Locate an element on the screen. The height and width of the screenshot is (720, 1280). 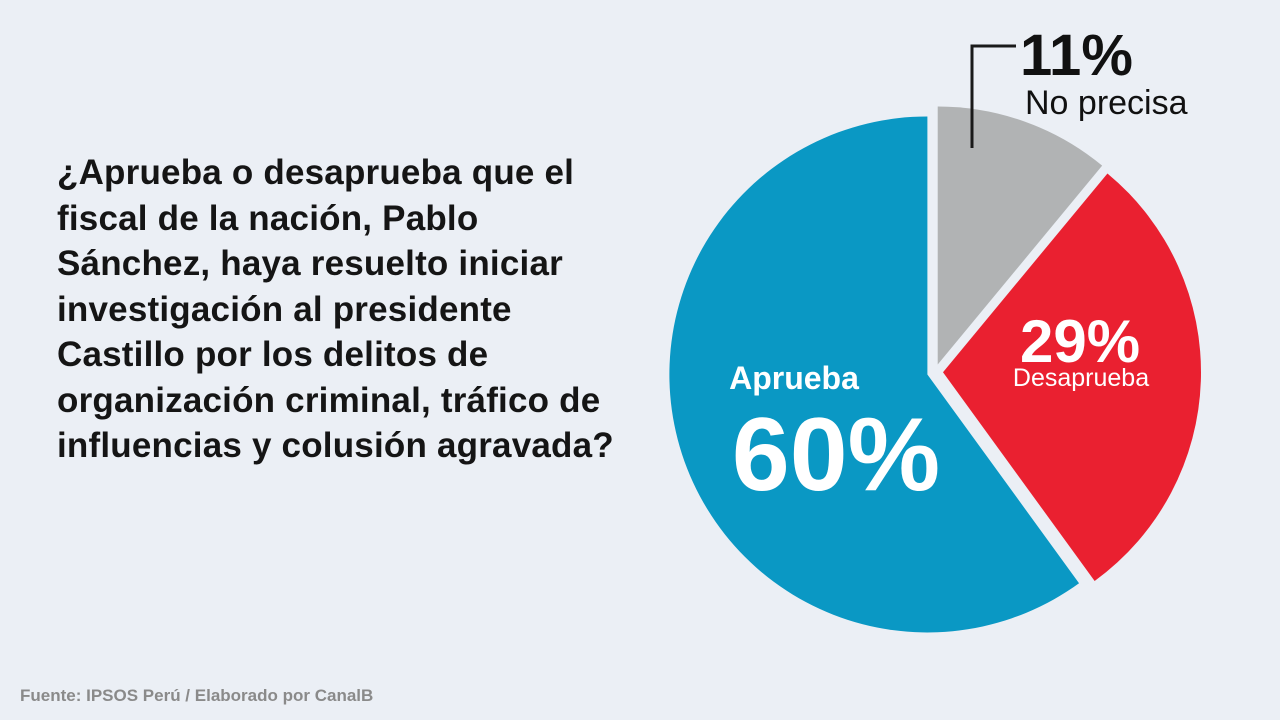
aprueba-value-label: 60% is located at coordinates (836, 455).